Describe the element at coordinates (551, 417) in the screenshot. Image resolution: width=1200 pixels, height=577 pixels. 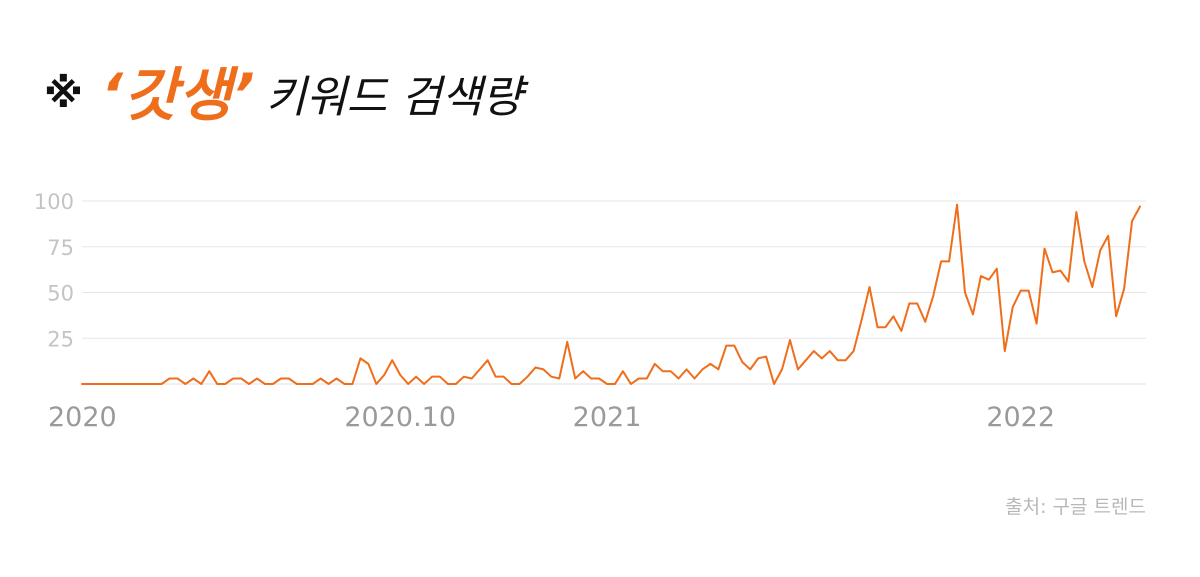
I see `x-axis-ticks: 2020 2020.10 2021 2022` at that location.